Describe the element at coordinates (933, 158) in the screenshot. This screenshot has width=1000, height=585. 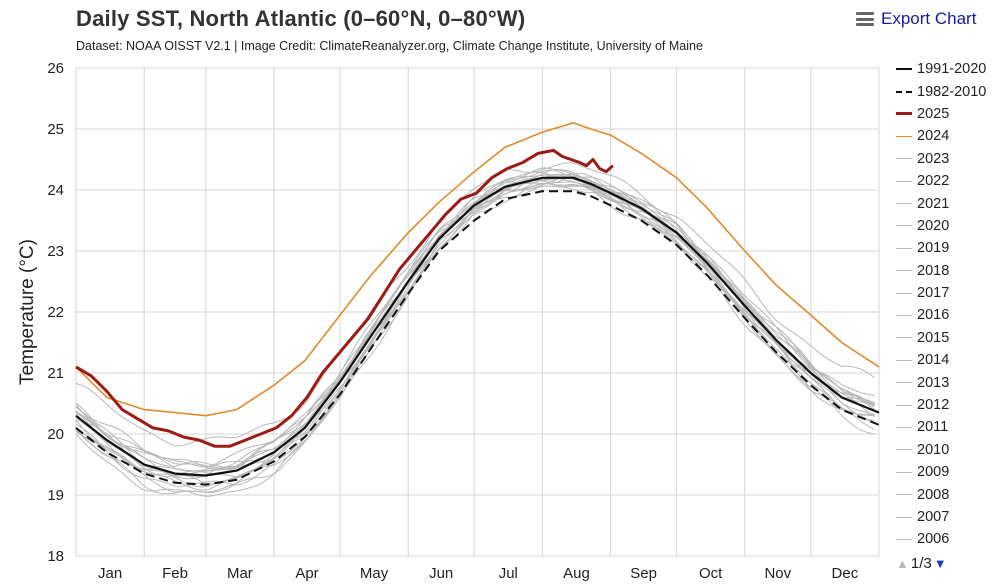
I see `legend-label: 2023` at that location.